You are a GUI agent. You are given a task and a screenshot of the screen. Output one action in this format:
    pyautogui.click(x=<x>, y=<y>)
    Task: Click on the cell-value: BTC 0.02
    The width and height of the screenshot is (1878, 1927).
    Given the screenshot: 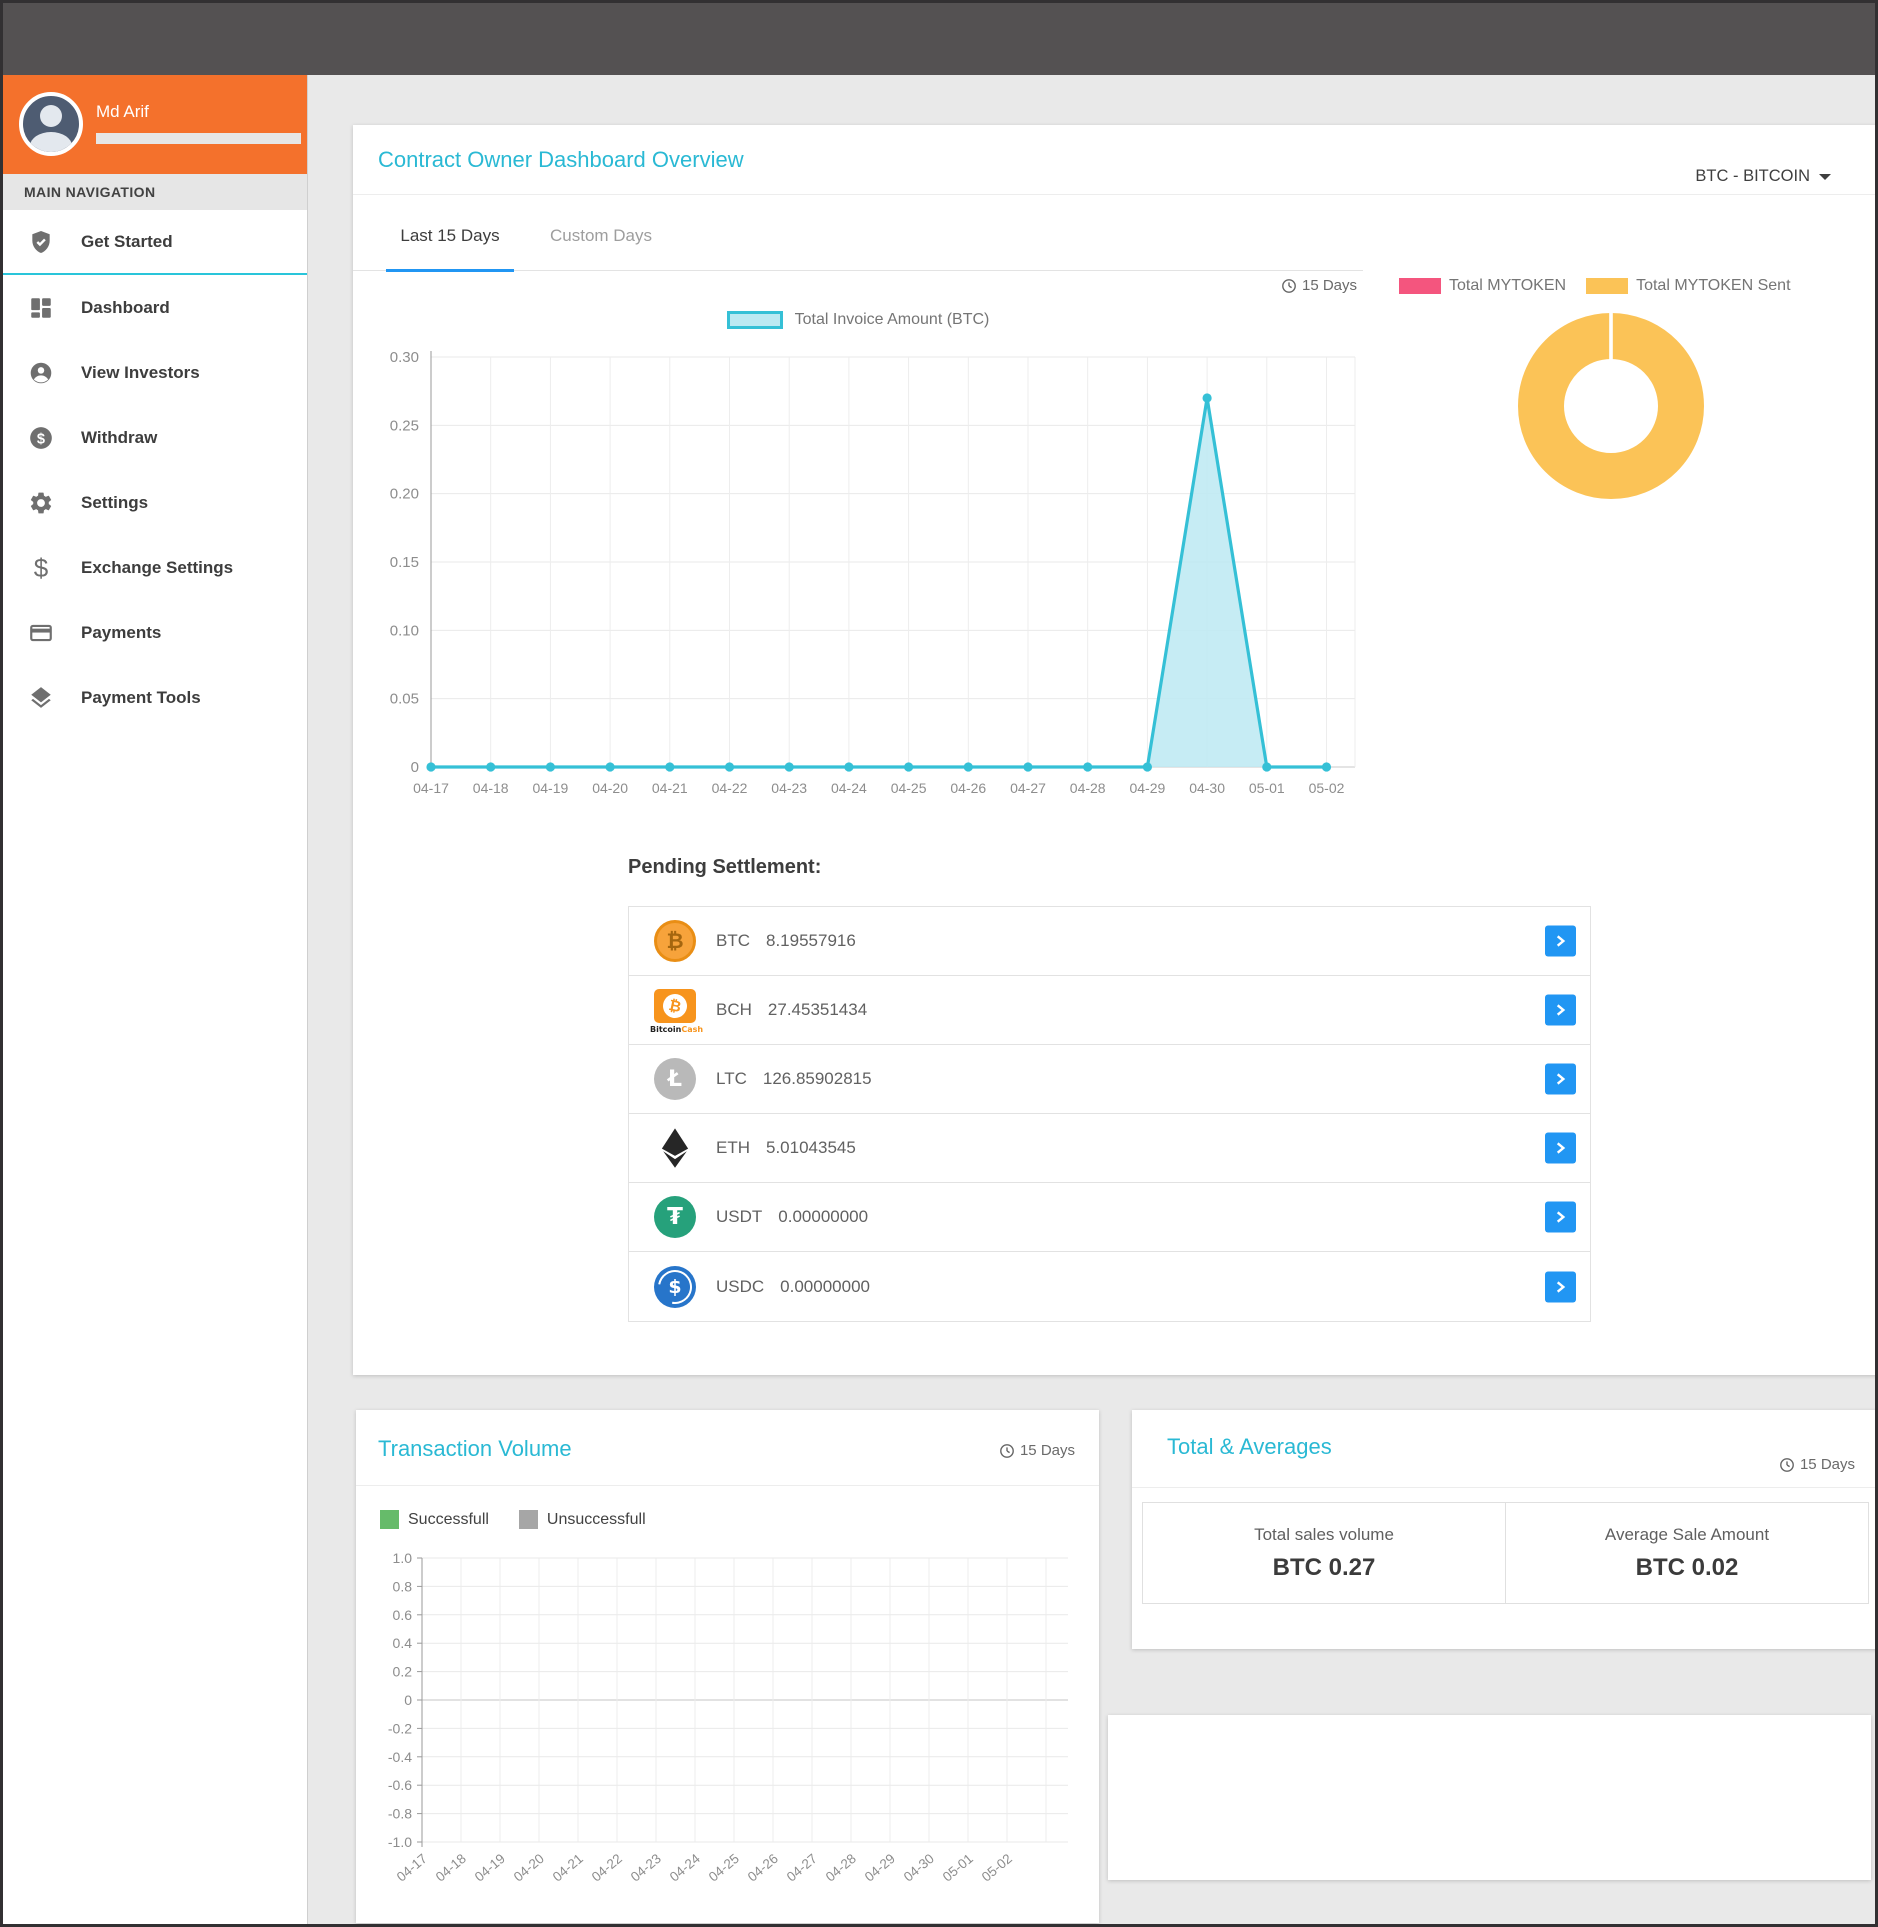 What is the action you would take?
    pyautogui.click(x=1687, y=1567)
    